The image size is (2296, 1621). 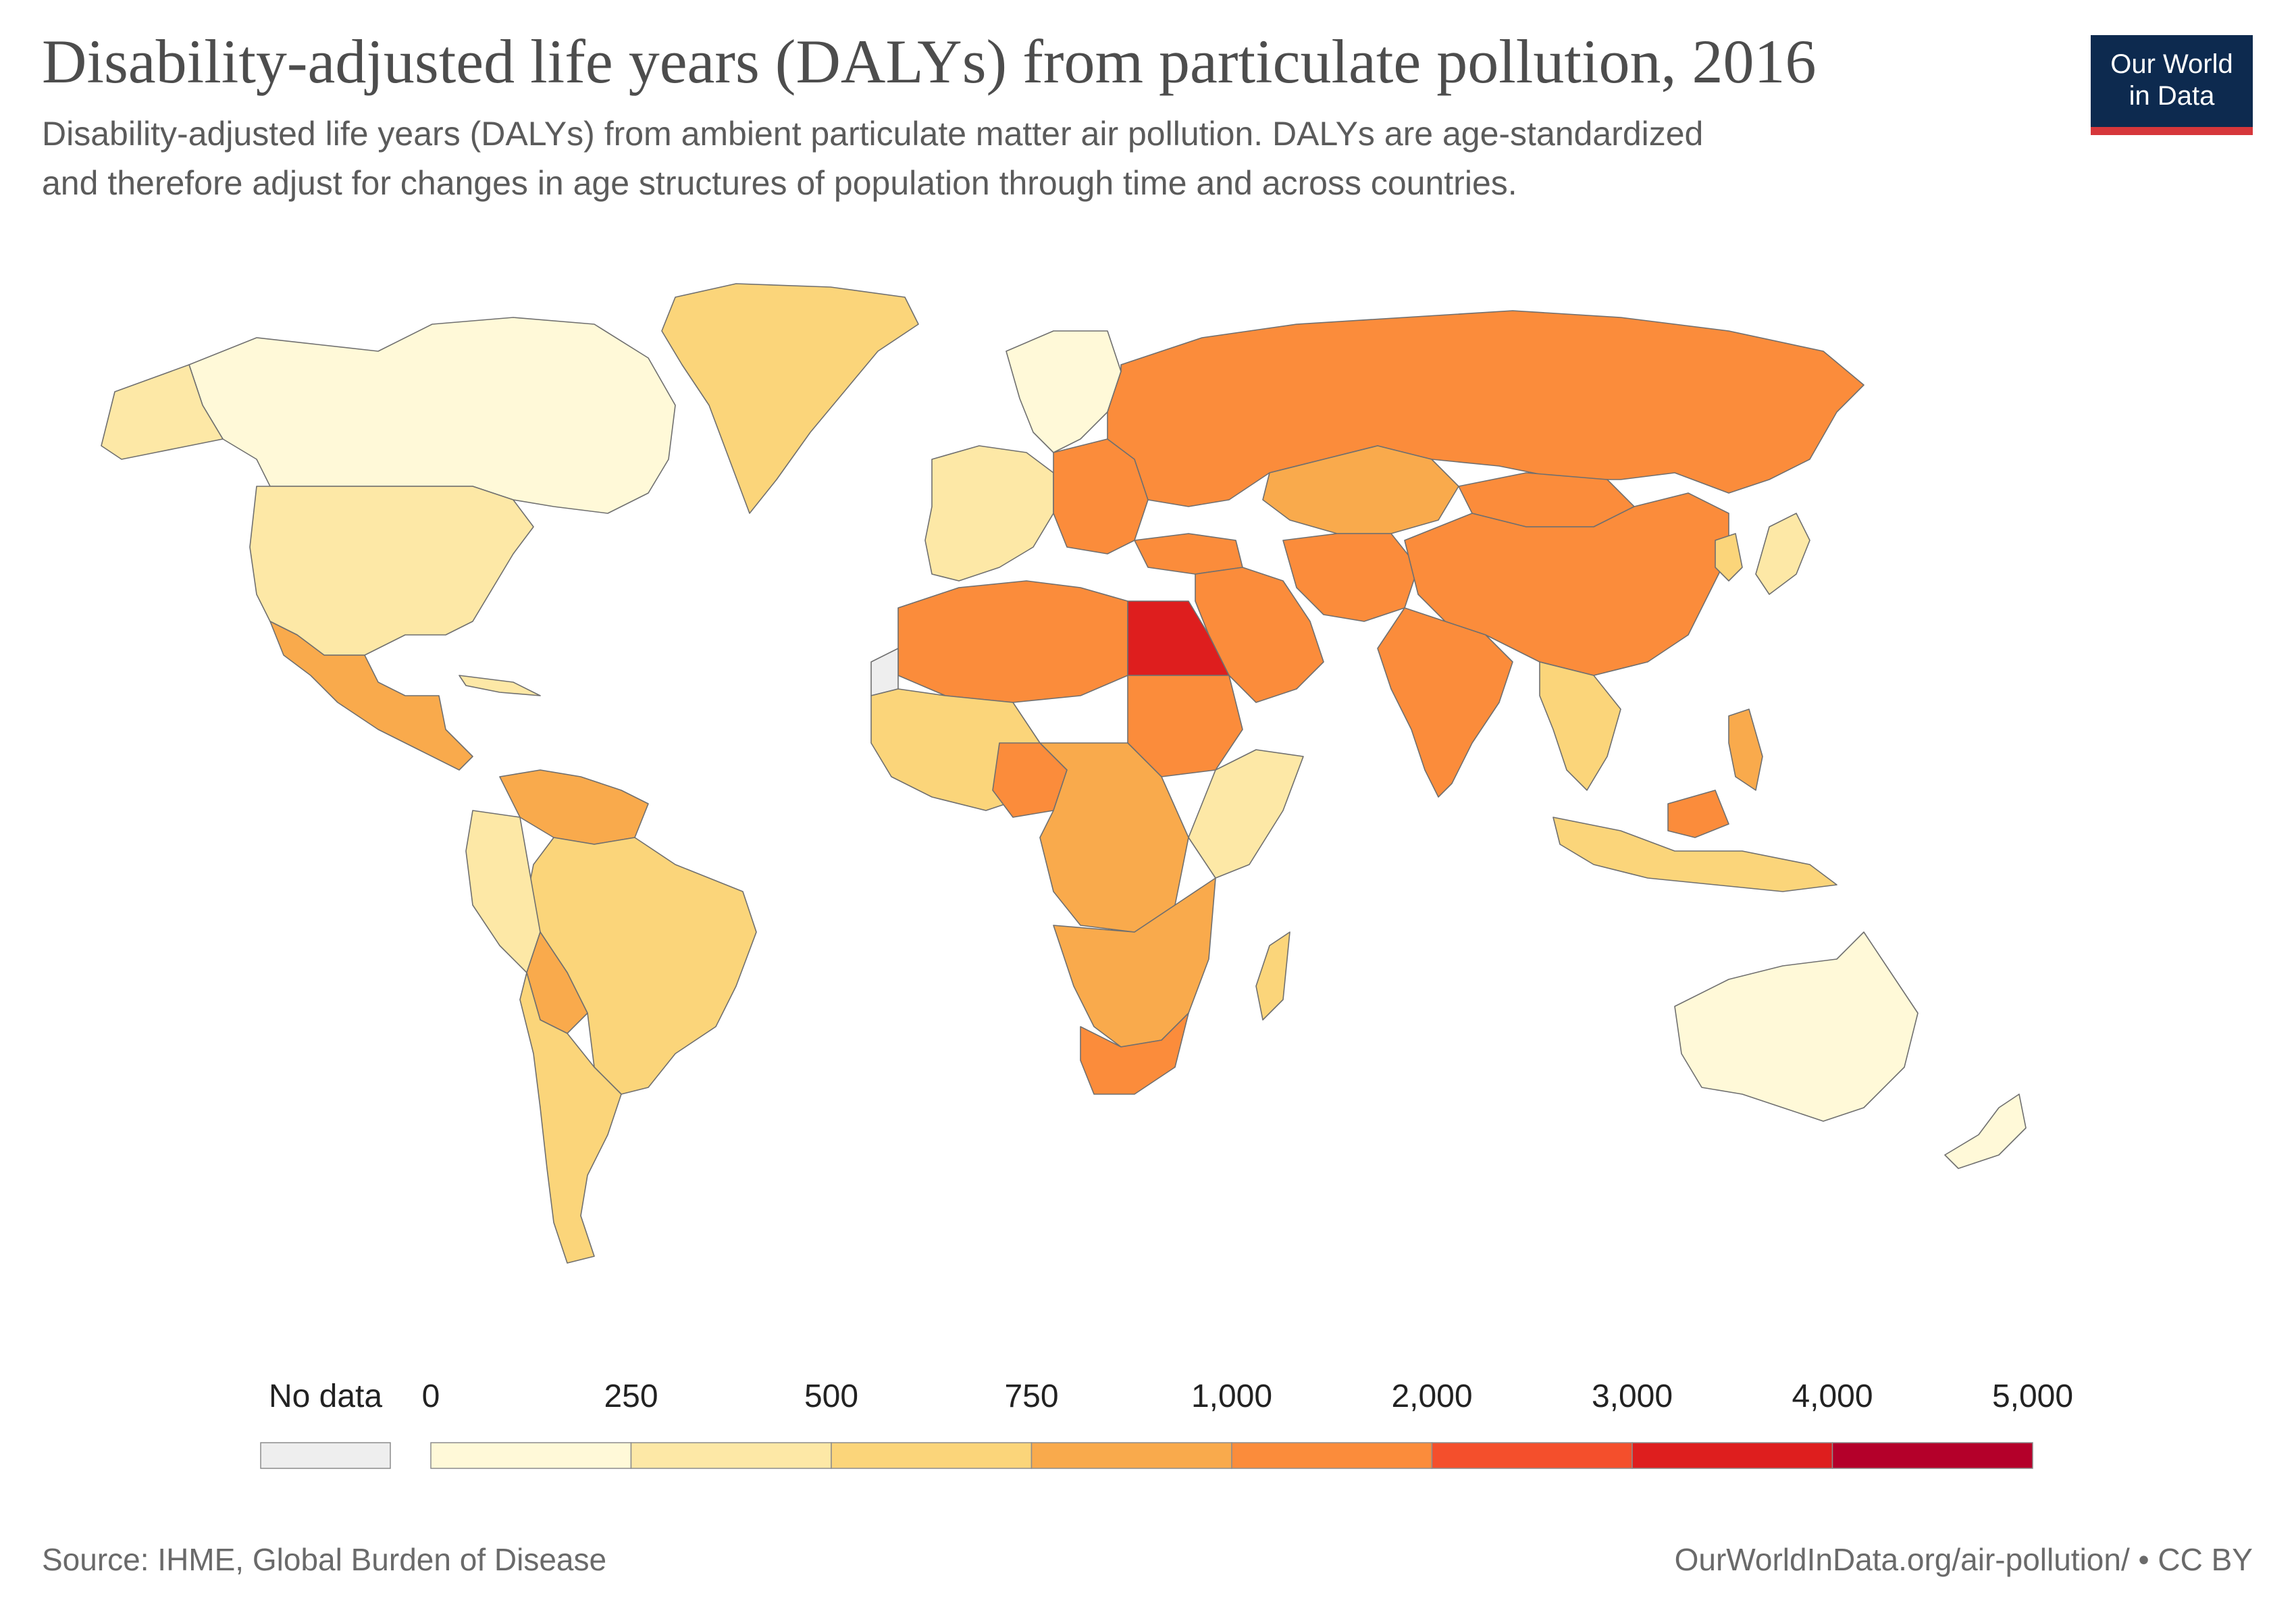 What do you see at coordinates (1350, 577) in the screenshot?
I see `country-iran` at bounding box center [1350, 577].